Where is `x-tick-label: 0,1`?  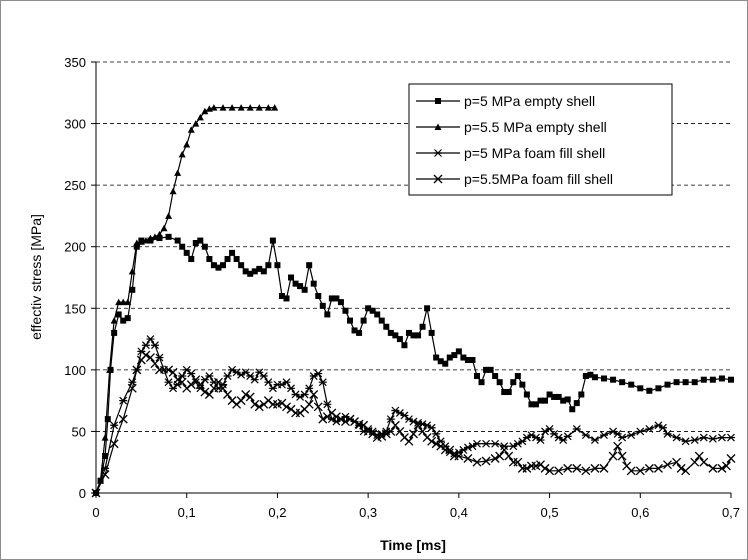 x-tick-label: 0,1 is located at coordinates (187, 512).